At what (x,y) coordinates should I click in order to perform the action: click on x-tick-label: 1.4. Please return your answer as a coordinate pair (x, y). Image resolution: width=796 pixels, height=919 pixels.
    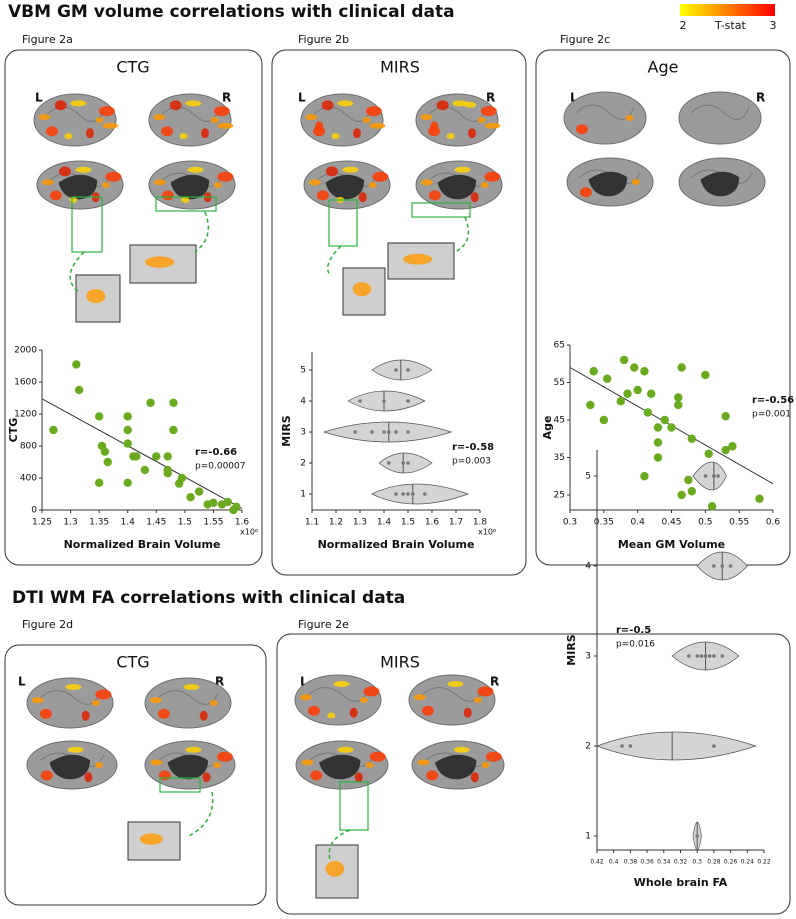
    Looking at the image, I should click on (384, 523).